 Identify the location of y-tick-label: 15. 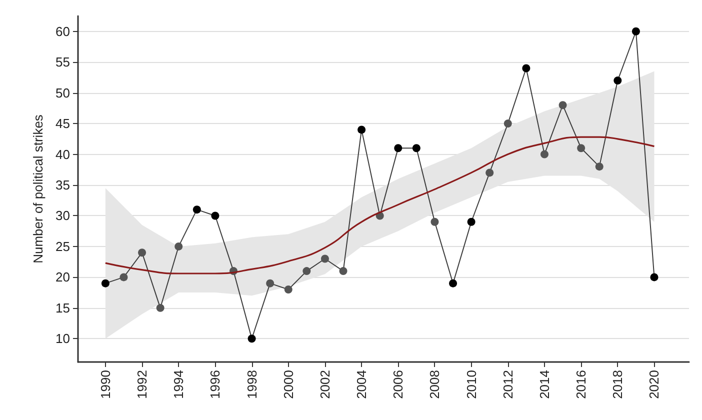
(63, 308).